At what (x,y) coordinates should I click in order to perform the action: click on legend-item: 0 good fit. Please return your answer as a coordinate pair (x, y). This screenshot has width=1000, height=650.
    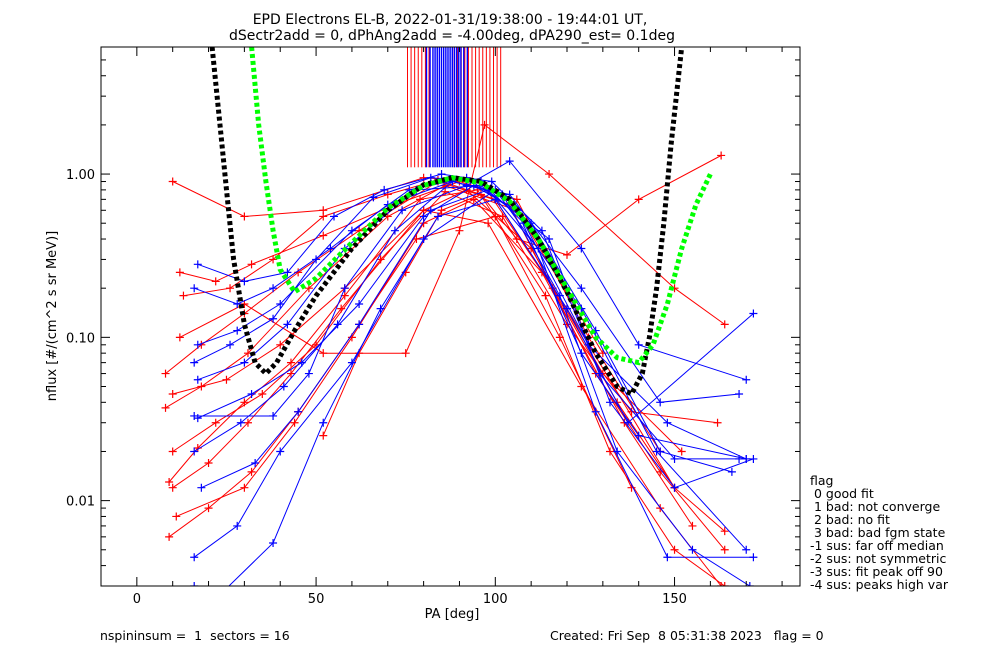
    Looking at the image, I should click on (842, 493).